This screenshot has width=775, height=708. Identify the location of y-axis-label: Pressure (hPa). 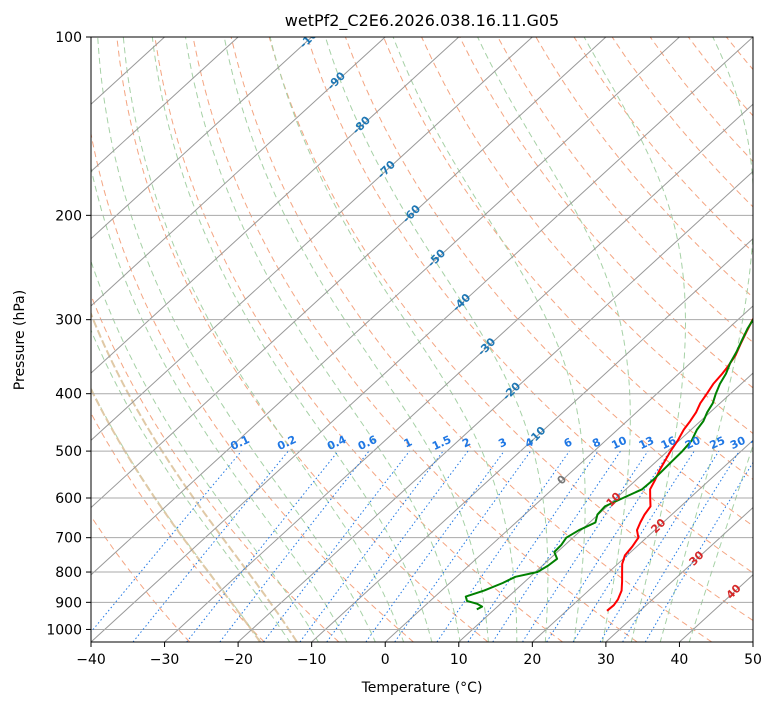
(20, 340).